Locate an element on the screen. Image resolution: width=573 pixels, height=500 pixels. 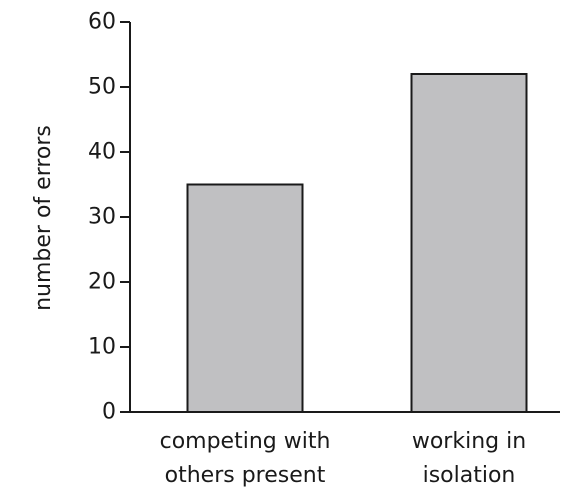
y-tick-label-40: 40 is located at coordinates (102, 152).